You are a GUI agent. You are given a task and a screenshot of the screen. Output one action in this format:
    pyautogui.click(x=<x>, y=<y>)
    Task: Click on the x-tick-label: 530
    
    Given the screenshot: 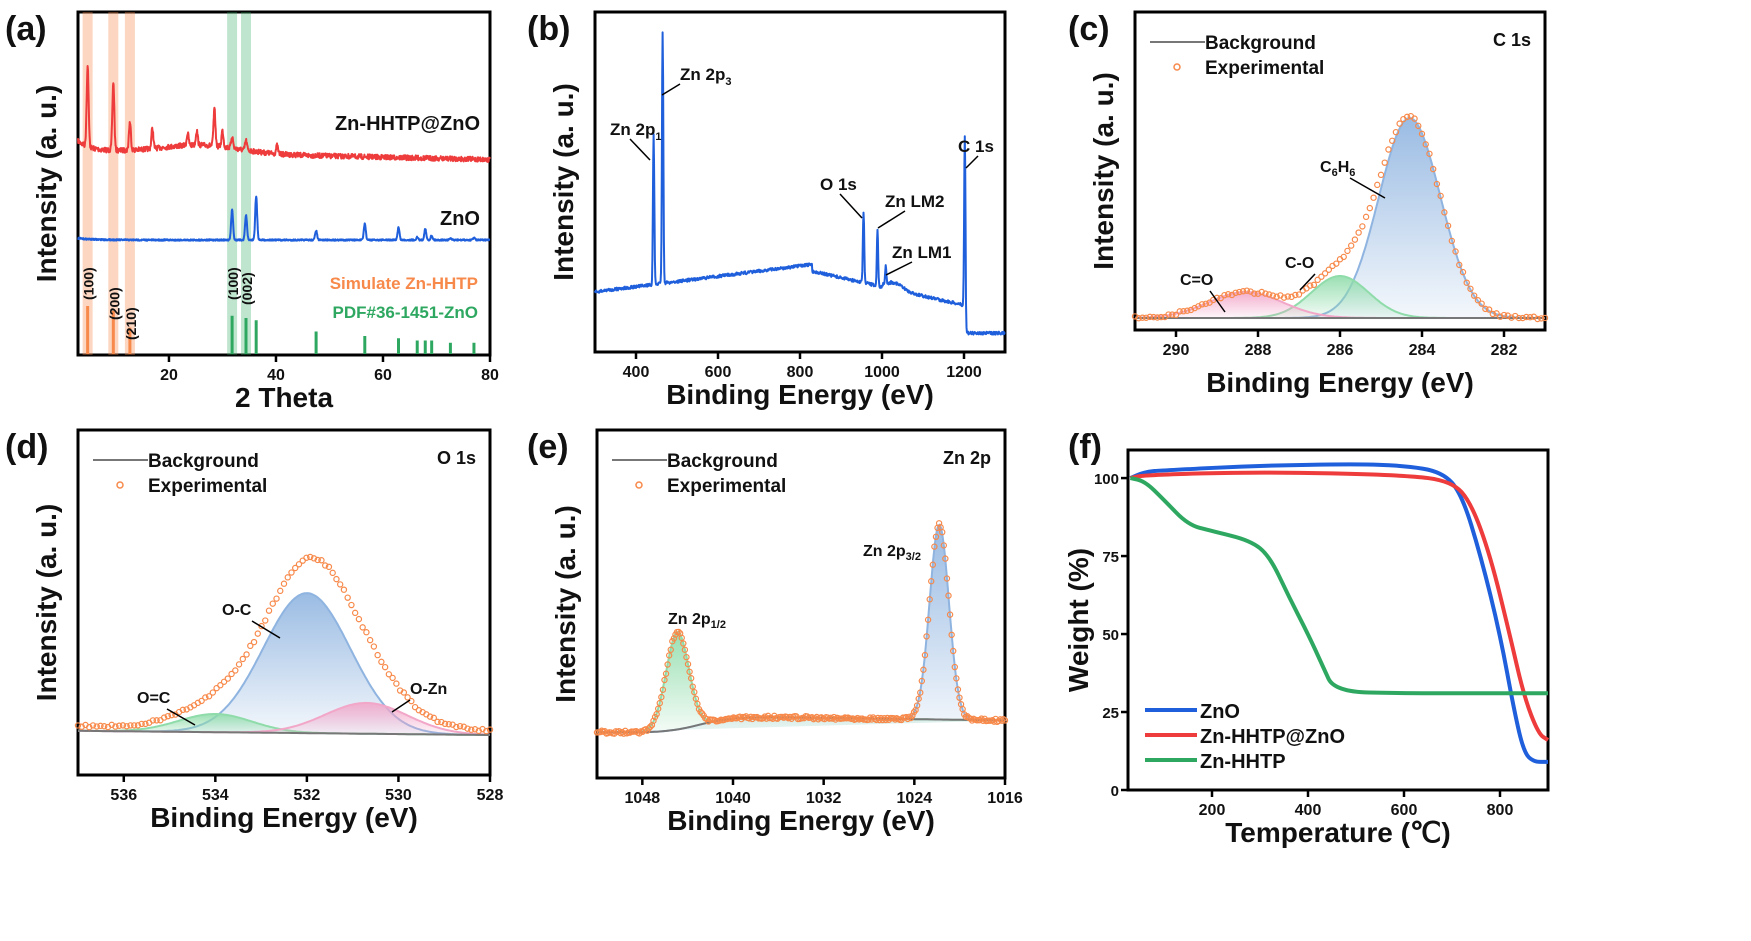 What is the action you would take?
    pyautogui.click(x=398, y=795)
    